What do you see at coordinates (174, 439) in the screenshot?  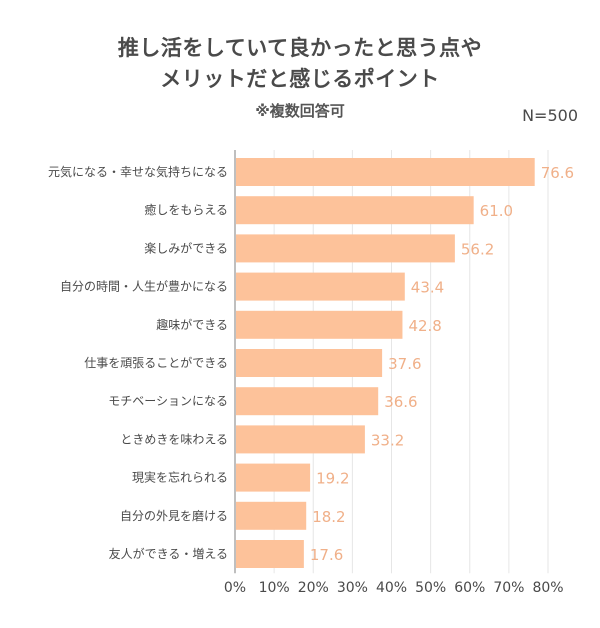 I see `category-label: ときめきを味わえる` at bounding box center [174, 439].